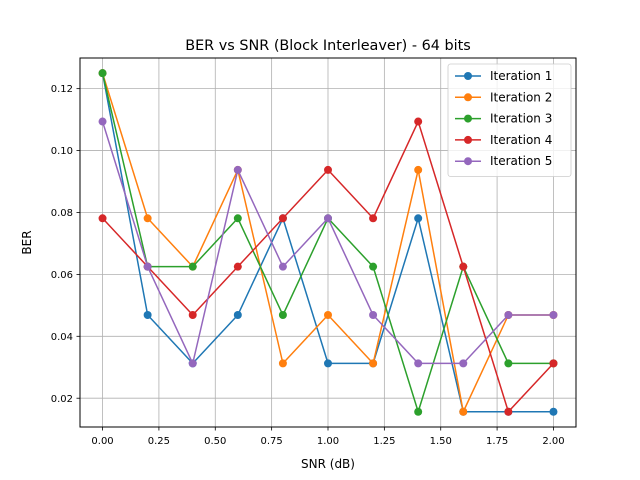 The height and width of the screenshot is (480, 640). Describe the element at coordinates (328, 441) in the screenshot. I see `x-tick-label: 1.00` at that location.